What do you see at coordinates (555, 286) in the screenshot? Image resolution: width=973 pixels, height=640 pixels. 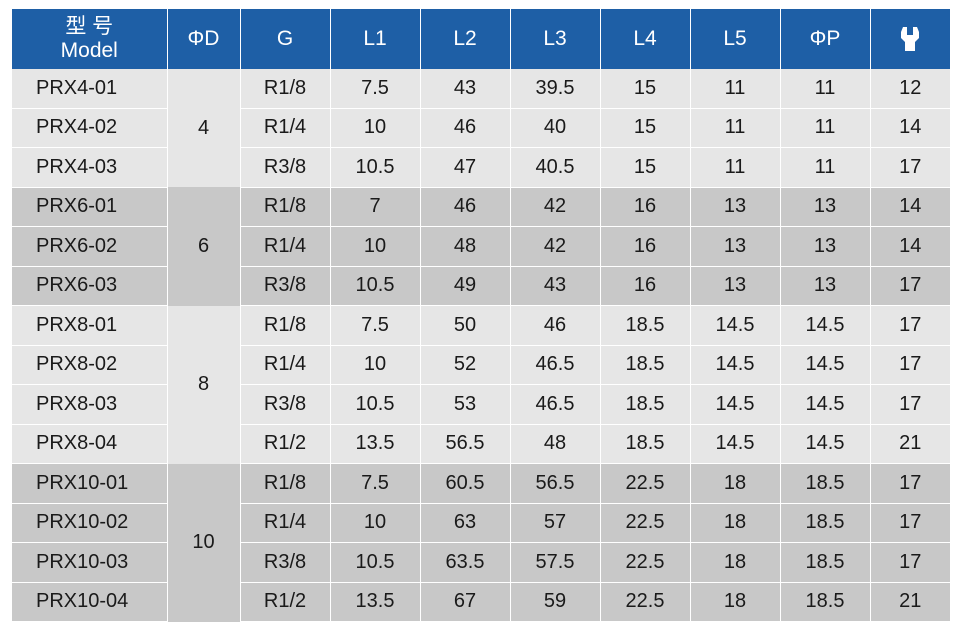 I see `l3-cell: 43` at bounding box center [555, 286].